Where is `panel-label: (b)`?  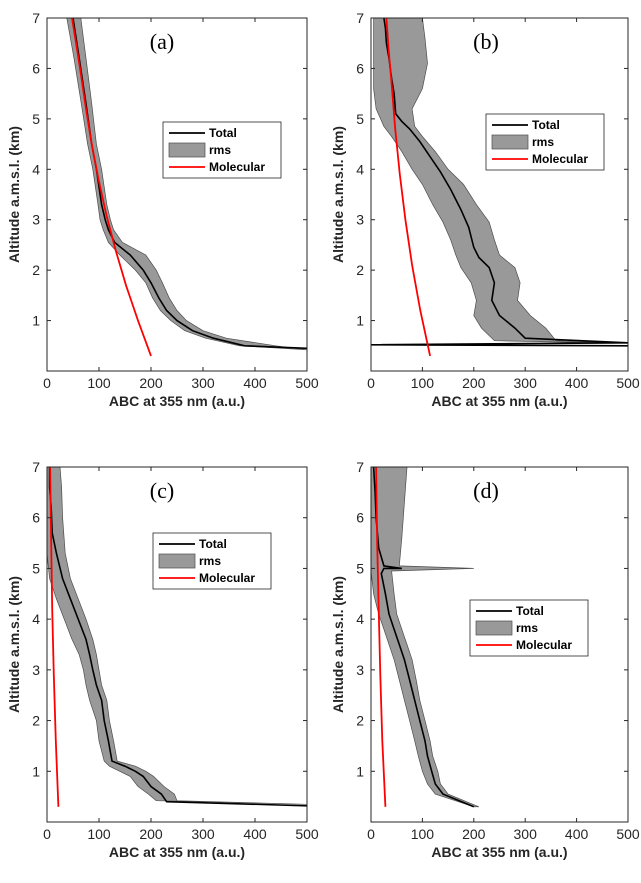 panel-label: (b) is located at coordinates (486, 41).